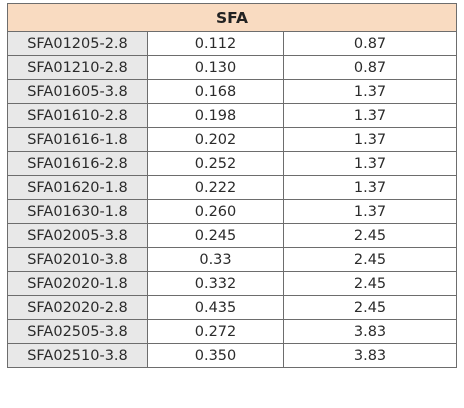 The width and height of the screenshot is (464, 408). What do you see at coordinates (77, 355) in the screenshot?
I see `model-code-cell: SFA02510-3.8` at bounding box center [77, 355].